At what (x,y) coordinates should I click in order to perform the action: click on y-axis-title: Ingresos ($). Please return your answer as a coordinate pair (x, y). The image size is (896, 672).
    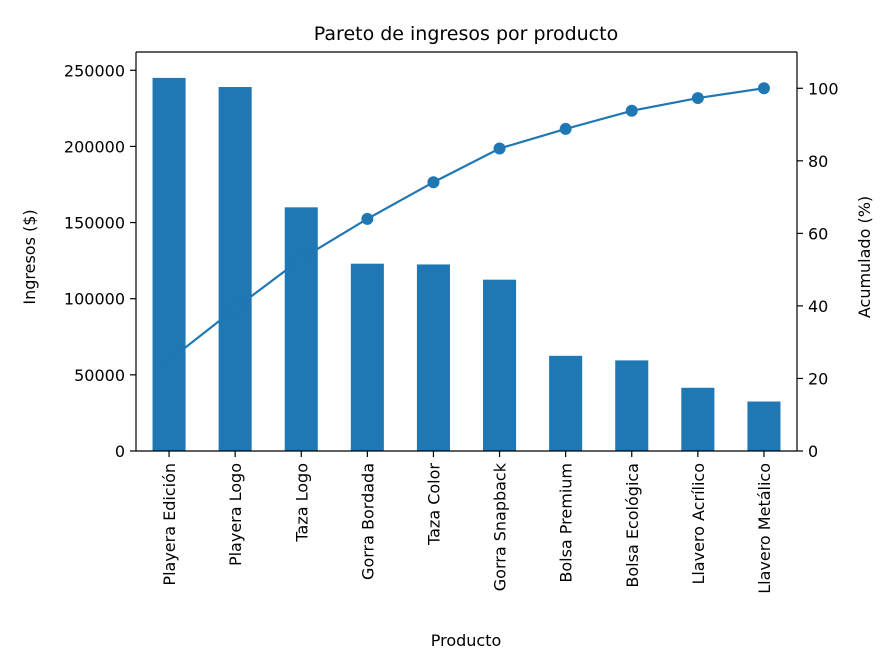
    Looking at the image, I should click on (29, 256).